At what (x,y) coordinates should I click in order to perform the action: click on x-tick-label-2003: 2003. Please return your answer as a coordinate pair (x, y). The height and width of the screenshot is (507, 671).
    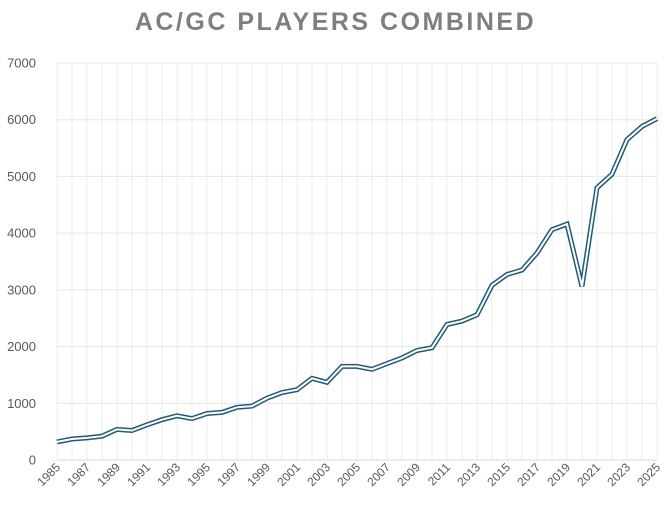
    Looking at the image, I should click on (318, 474).